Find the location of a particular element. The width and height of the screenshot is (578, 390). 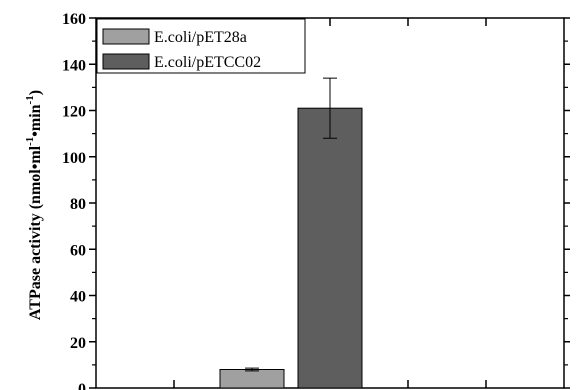

y-axis-title-close: ) is located at coordinates (35, 92).